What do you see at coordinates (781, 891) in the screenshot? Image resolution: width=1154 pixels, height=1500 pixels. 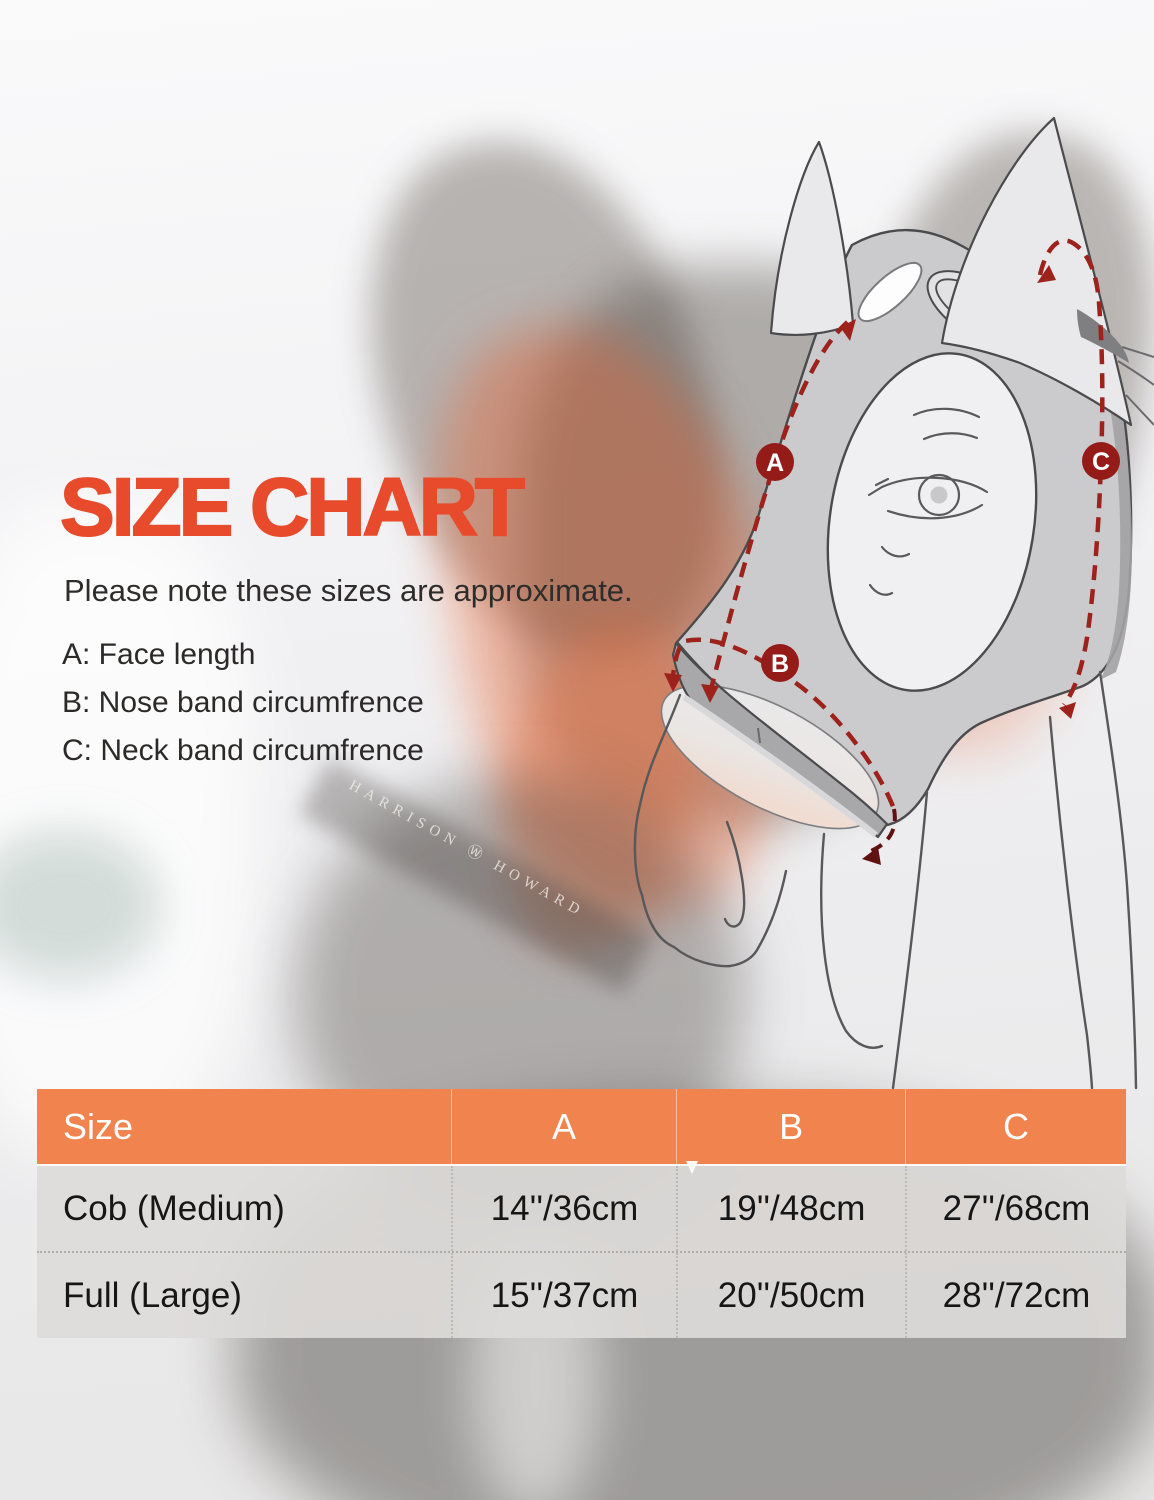 I see `muzzle-line-art` at bounding box center [781, 891].